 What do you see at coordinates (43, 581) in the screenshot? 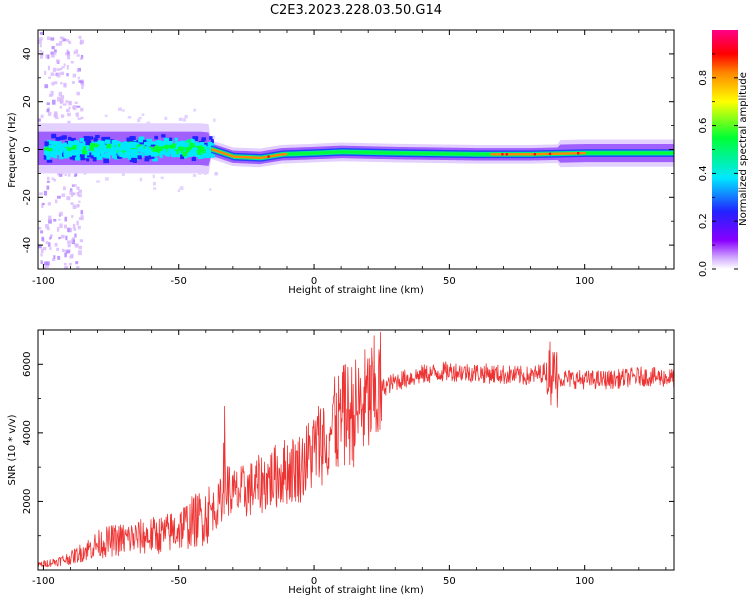
I see `snr-x-tick-label: -100` at bounding box center [43, 581].